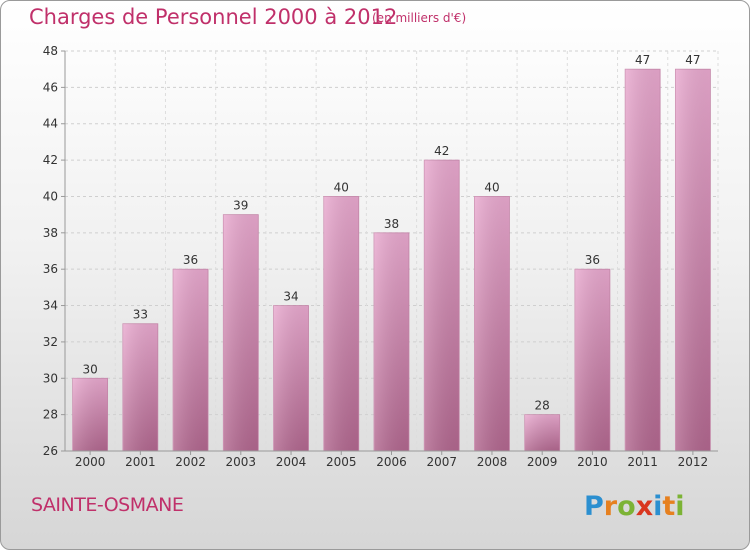  What do you see at coordinates (441, 151) in the screenshot?
I see `value-label: 42` at bounding box center [441, 151].